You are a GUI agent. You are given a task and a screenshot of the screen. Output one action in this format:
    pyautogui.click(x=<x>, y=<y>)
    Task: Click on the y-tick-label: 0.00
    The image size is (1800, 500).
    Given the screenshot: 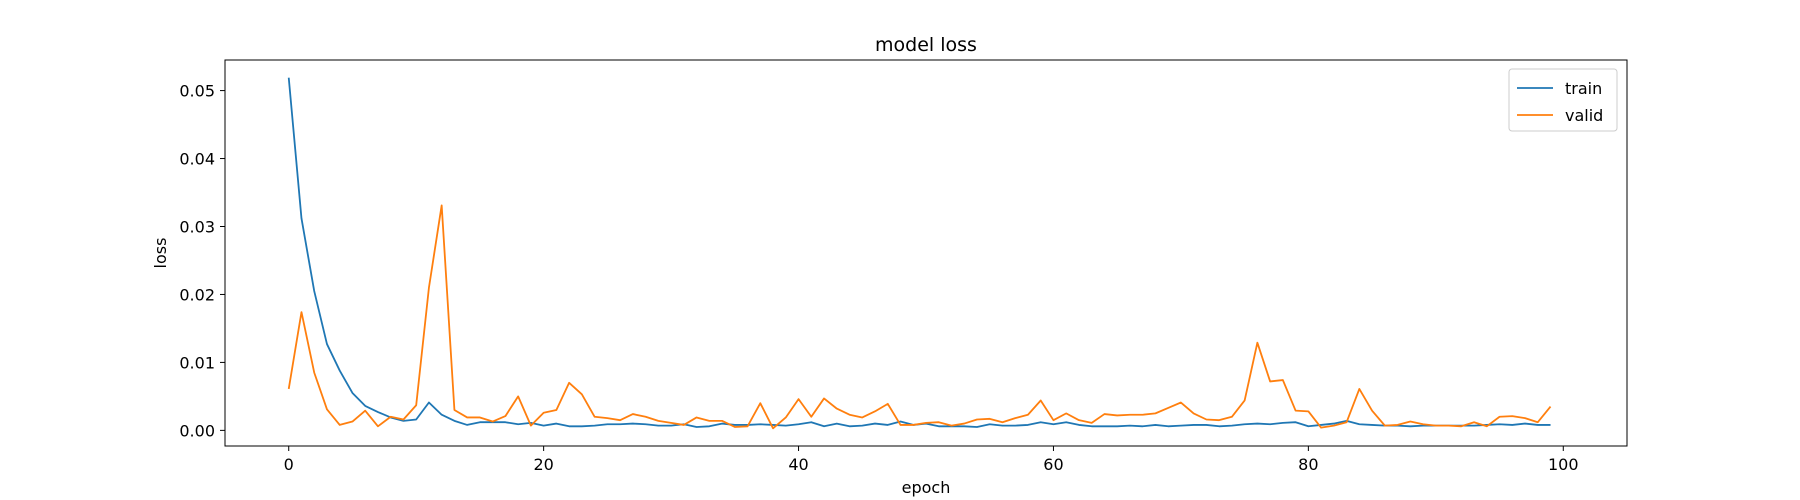 What is the action you would take?
    pyautogui.click(x=197, y=430)
    